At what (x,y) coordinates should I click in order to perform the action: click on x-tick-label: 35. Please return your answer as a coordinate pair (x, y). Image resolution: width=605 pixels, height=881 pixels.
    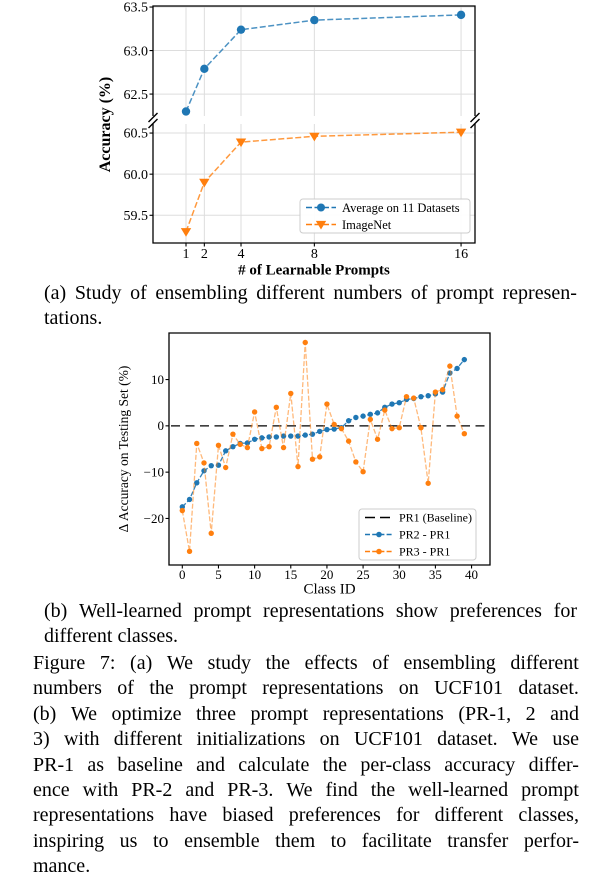
    Looking at the image, I should click on (435, 574).